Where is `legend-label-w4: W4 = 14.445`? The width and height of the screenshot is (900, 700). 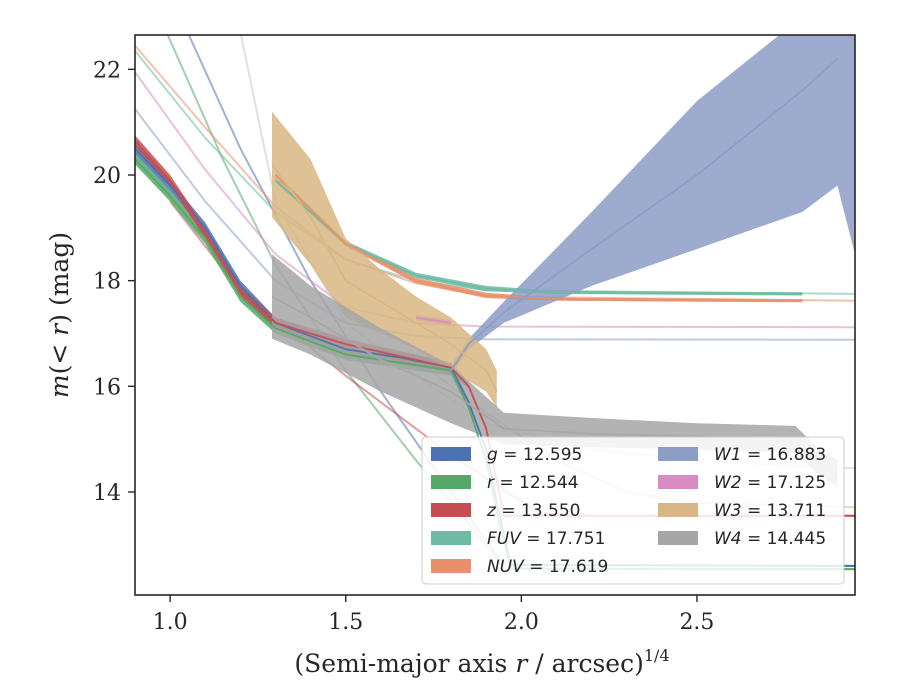 legend-label-w4: W4 = 14.445 is located at coordinates (770, 539).